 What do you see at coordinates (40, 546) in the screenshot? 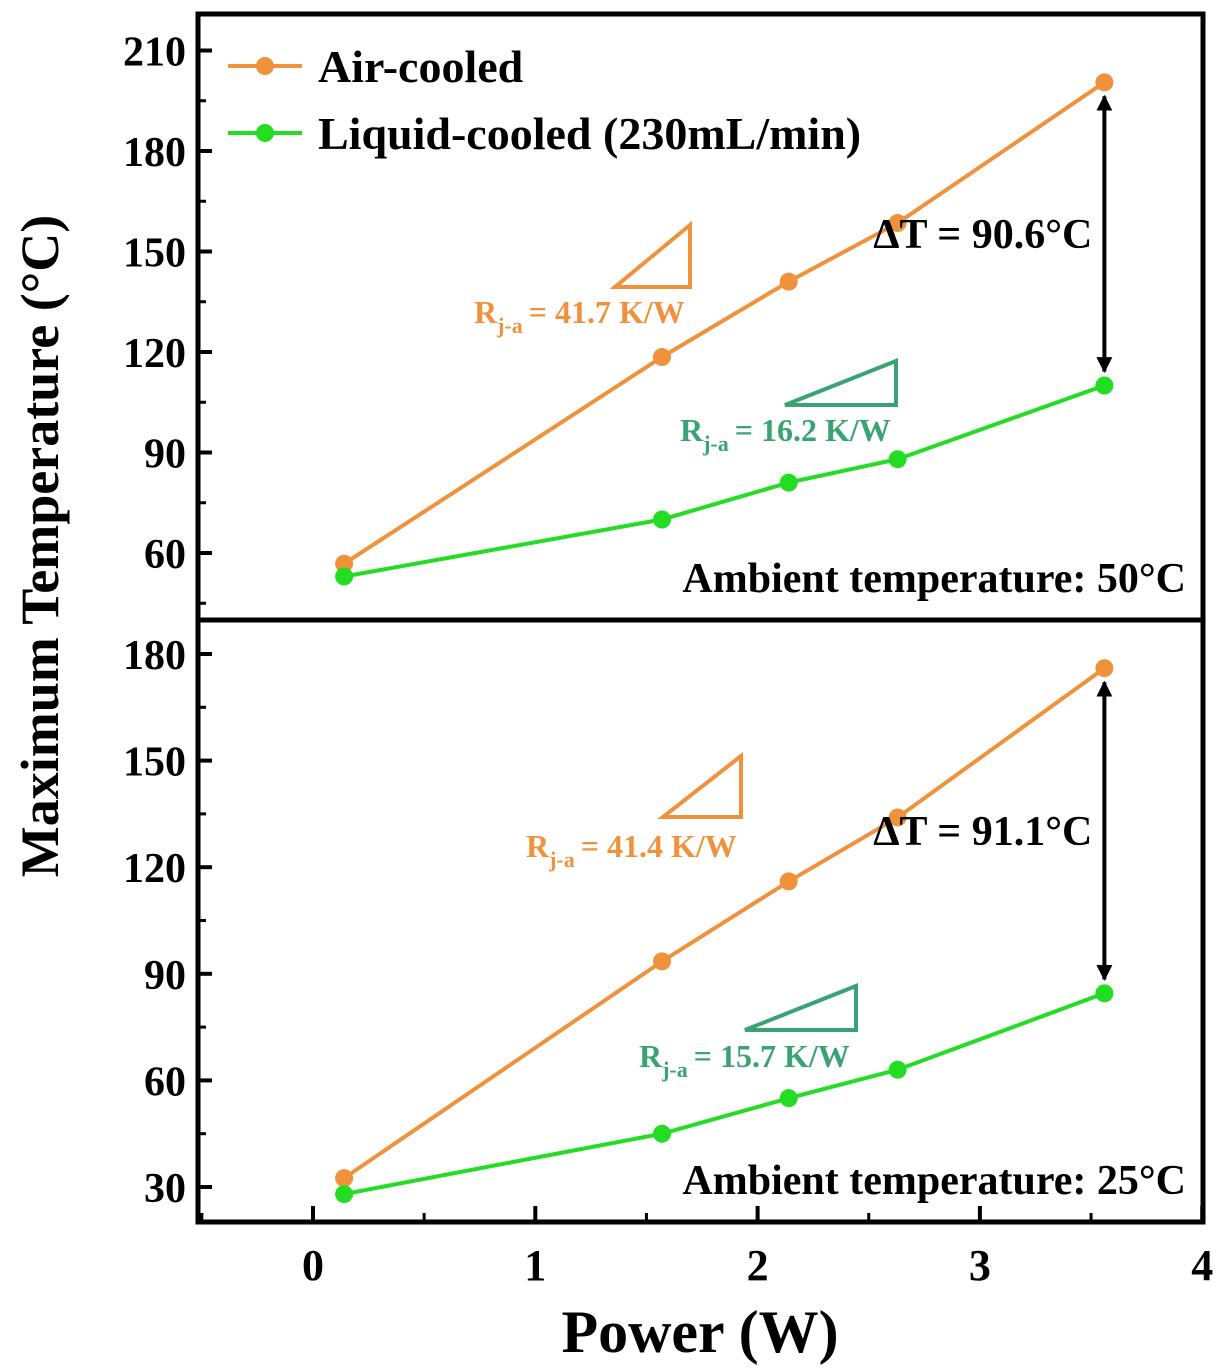
I see `y-axis-label: Maximum Temperature (°C)` at bounding box center [40, 546].